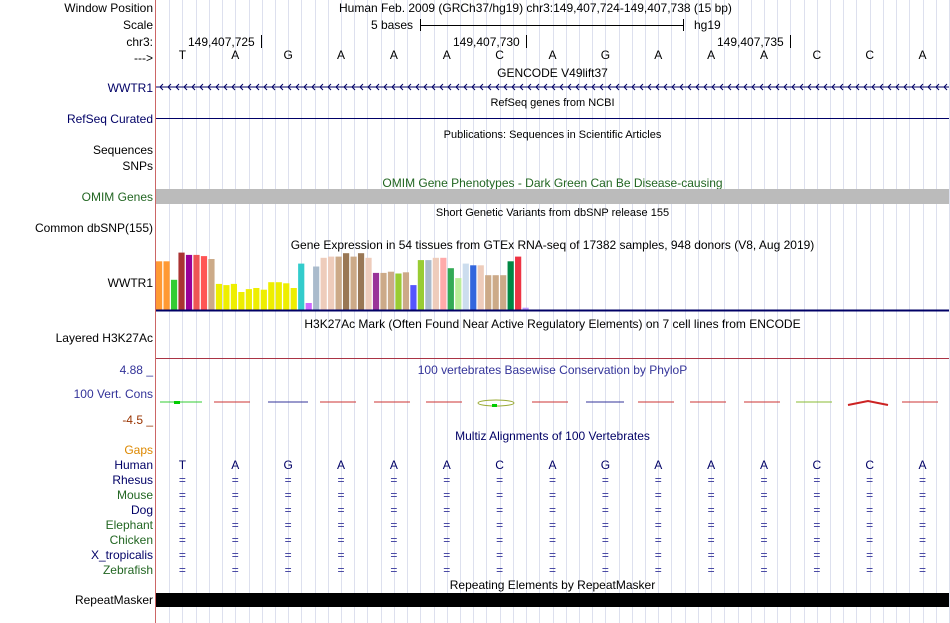  What do you see at coordinates (133, 465) in the screenshot?
I see `species-label-human: Human` at bounding box center [133, 465].